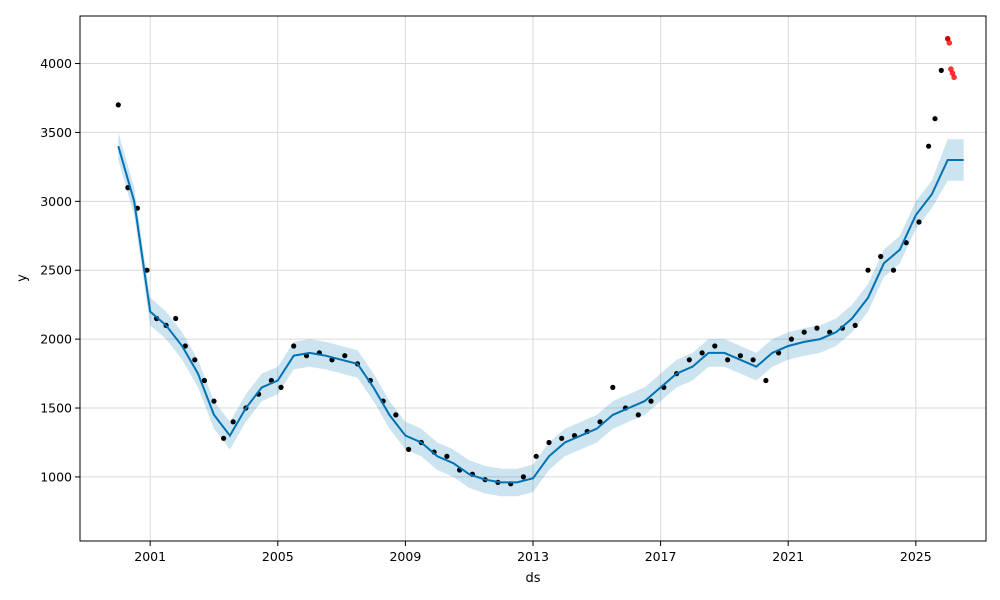 Image resolution: width=1000 pixels, height=600 pixels. Describe the element at coordinates (788, 556) in the screenshot. I see `x-tick-label: 2021` at that location.